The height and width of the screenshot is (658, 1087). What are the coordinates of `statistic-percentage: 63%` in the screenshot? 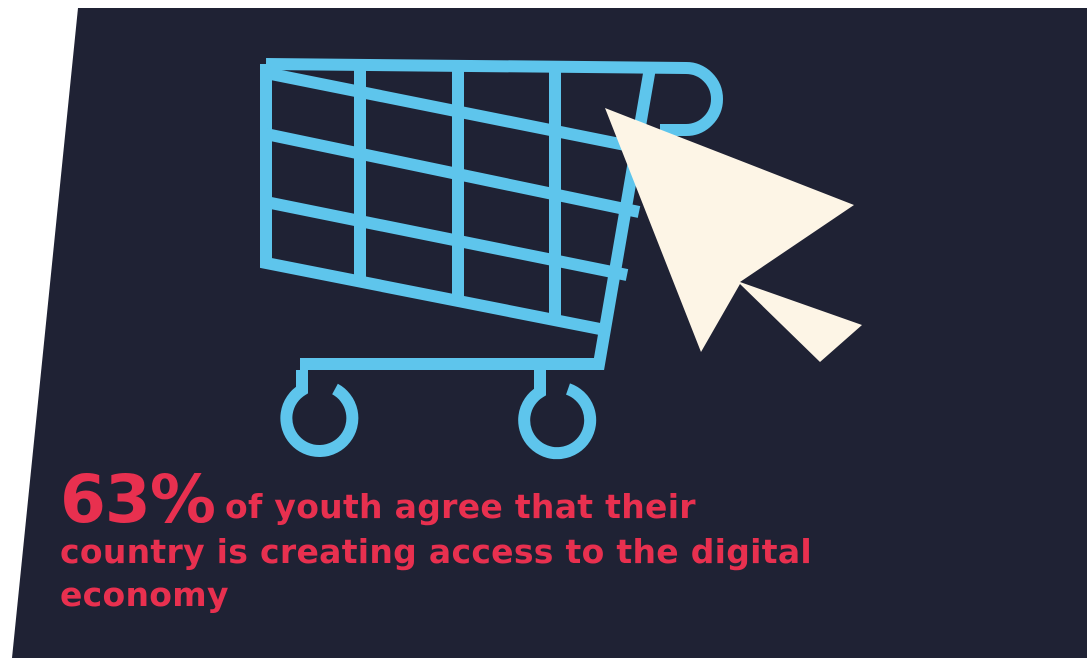 It's located at (138, 499).